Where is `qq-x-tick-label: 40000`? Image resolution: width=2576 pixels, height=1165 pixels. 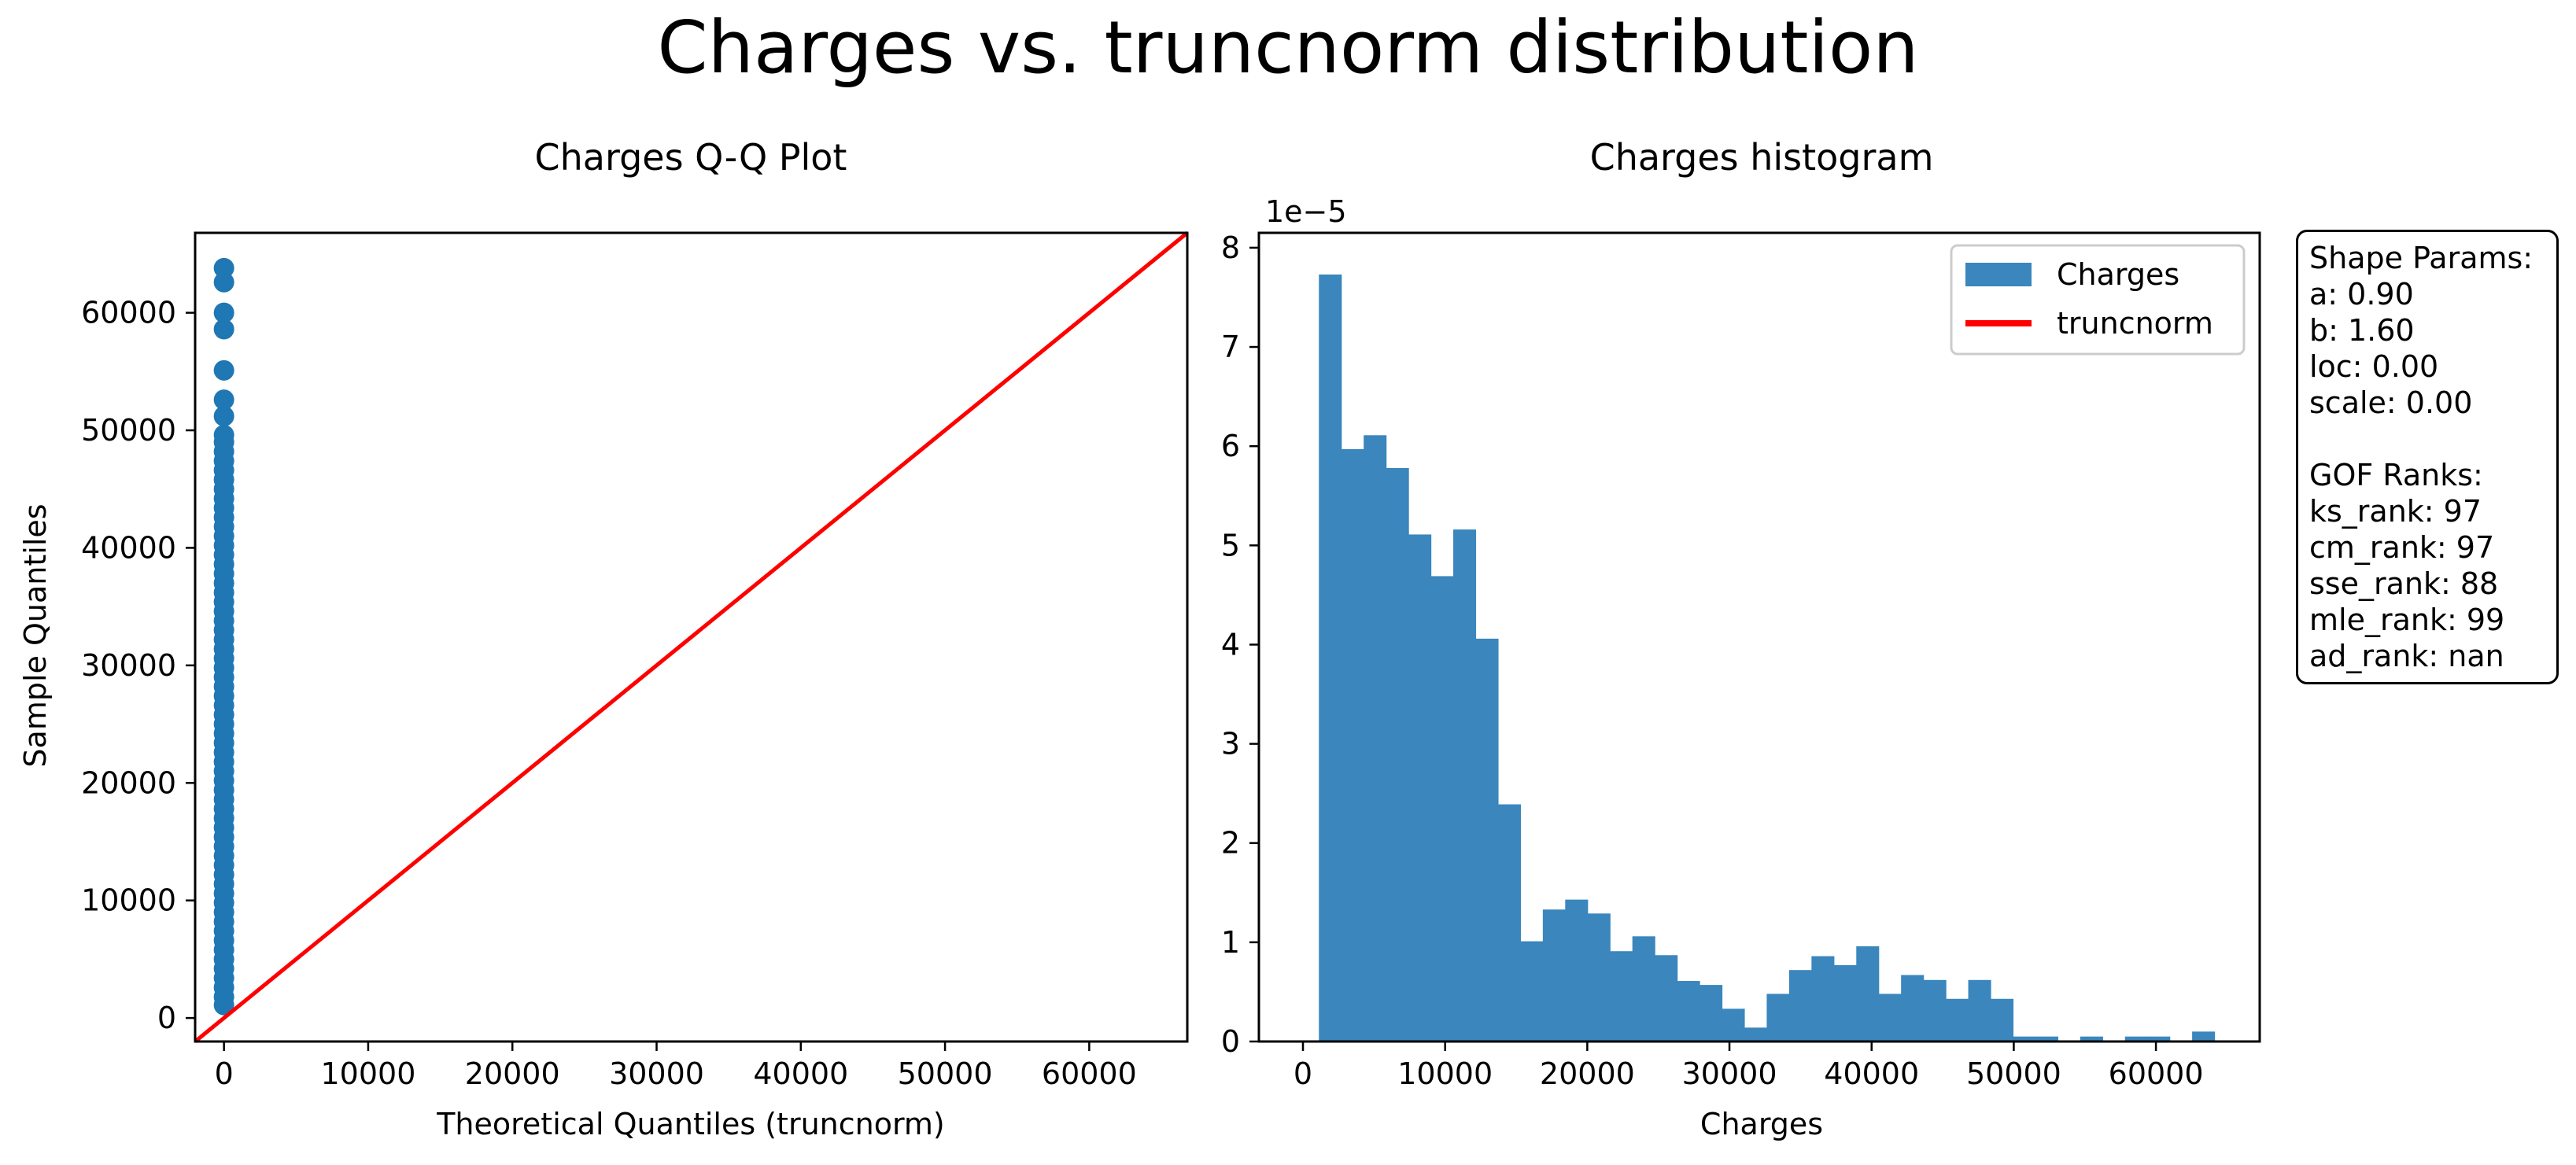 qq-x-tick-label: 40000 is located at coordinates (800, 1073).